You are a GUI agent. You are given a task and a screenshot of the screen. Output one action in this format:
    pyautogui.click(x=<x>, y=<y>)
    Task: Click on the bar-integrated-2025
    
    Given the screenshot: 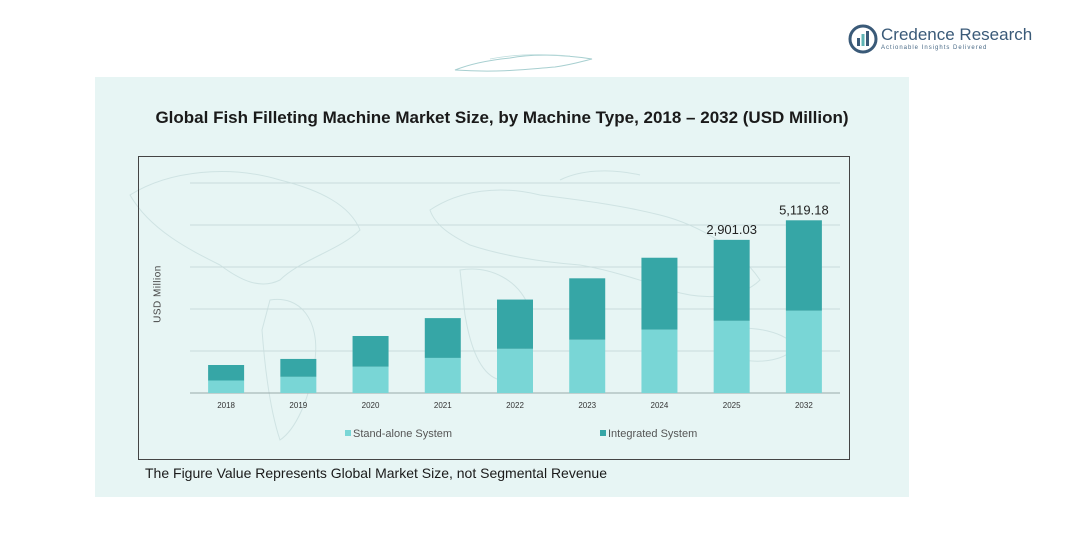 What is the action you would take?
    pyautogui.click(x=731, y=280)
    